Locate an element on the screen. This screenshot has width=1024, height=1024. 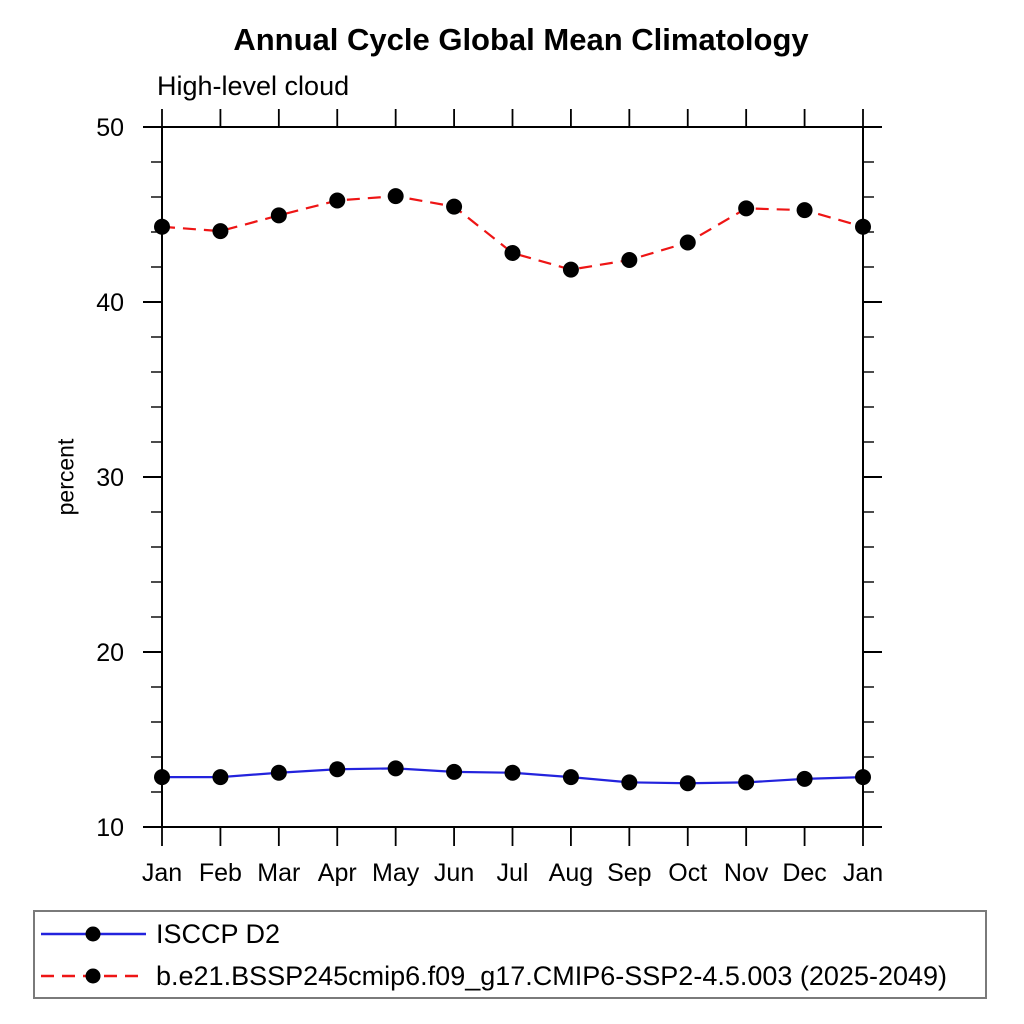
y-tick-label: 30 is located at coordinates (110, 478).